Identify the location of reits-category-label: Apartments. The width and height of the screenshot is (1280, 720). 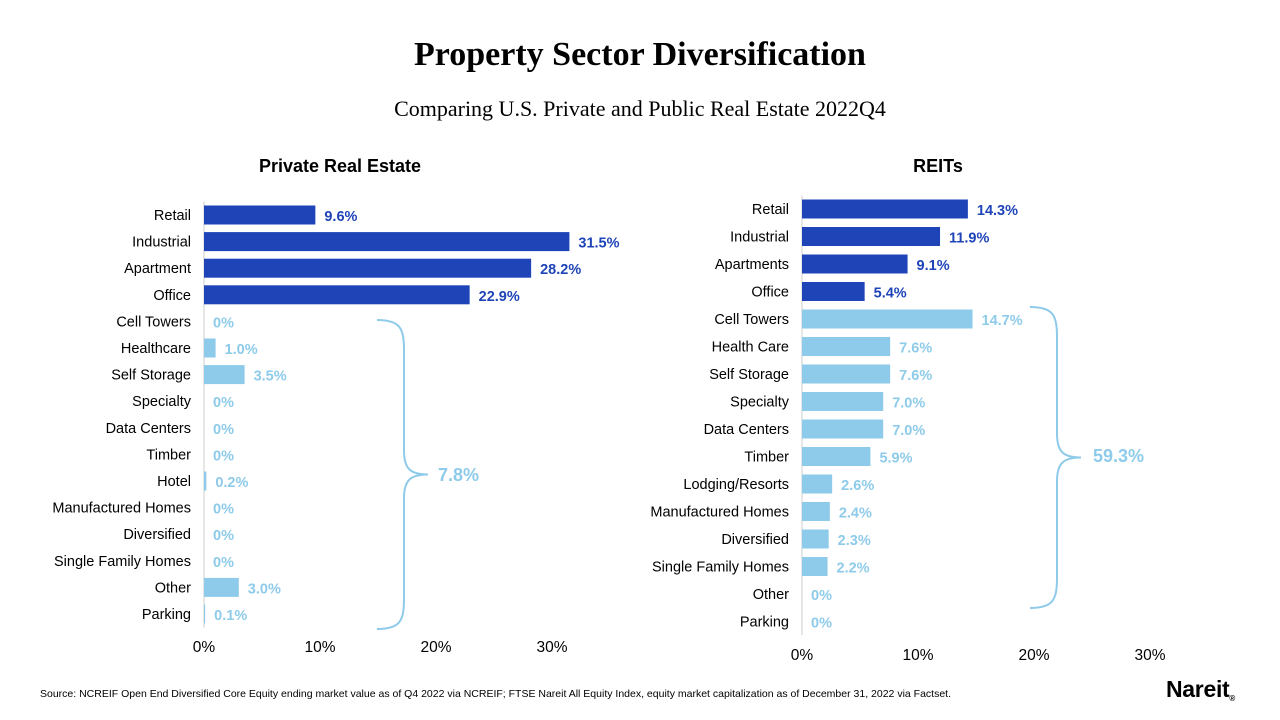
(752, 265).